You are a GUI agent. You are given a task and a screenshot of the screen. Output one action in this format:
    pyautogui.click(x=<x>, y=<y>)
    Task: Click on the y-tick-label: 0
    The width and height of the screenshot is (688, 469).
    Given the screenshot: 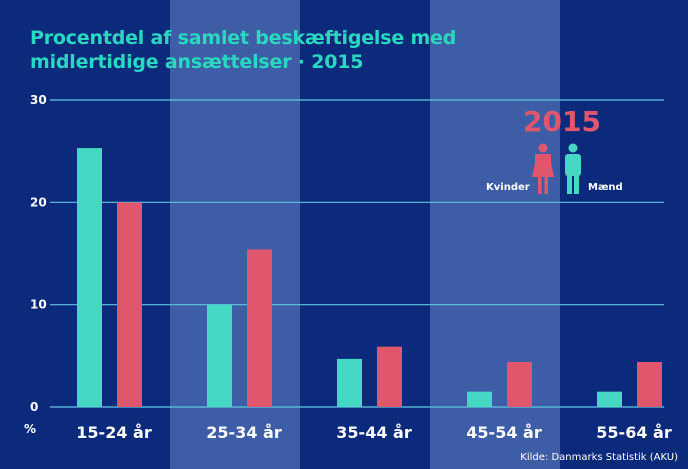 What is the action you would take?
    pyautogui.click(x=34, y=407)
    